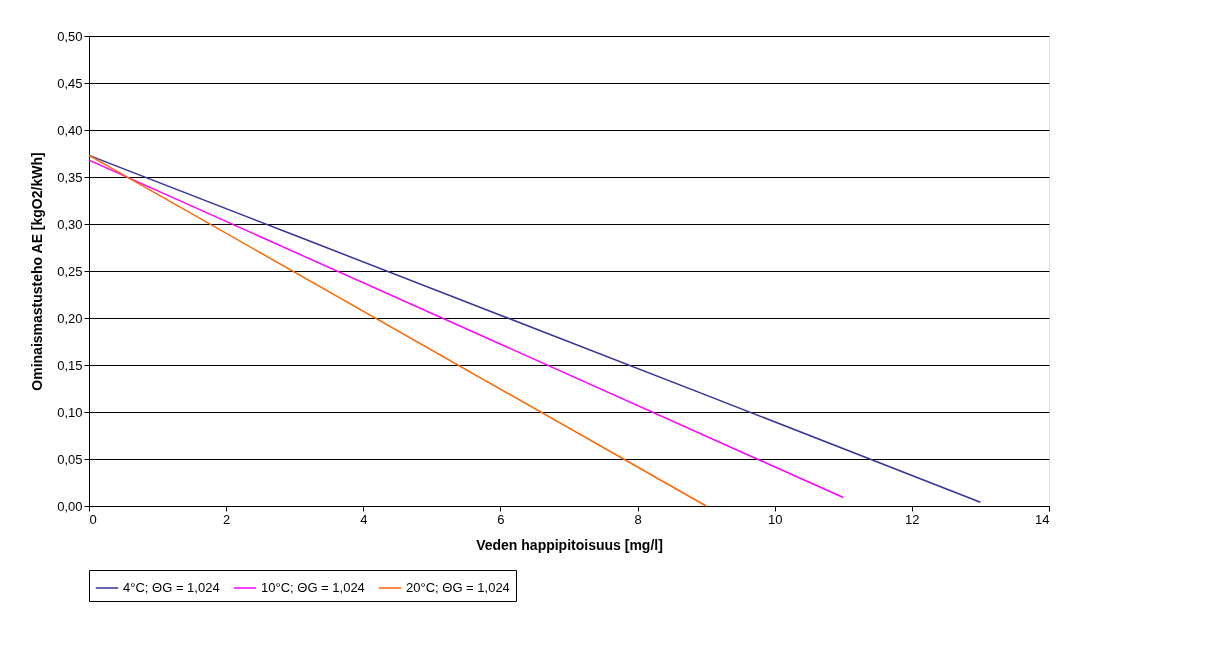 The height and width of the screenshot is (668, 1214). I want to click on x-tick-label: 14, so click(1042, 519).